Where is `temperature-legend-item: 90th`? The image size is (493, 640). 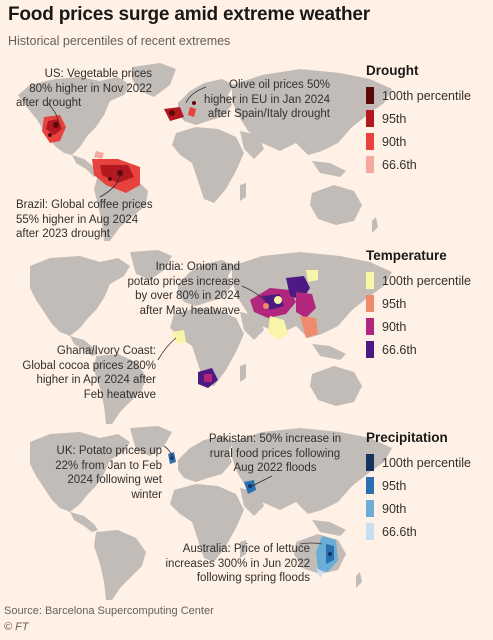
temperature-legend-item: 90th is located at coordinates (418, 326).